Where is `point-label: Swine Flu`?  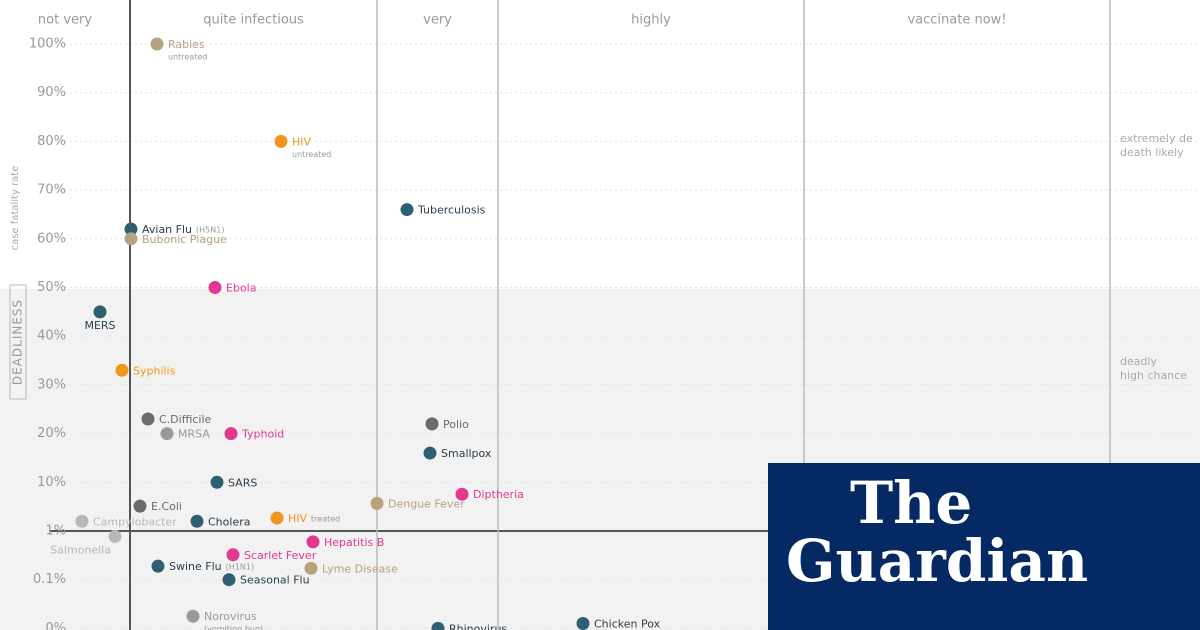
point-label: Swine Flu is located at coordinates (195, 566).